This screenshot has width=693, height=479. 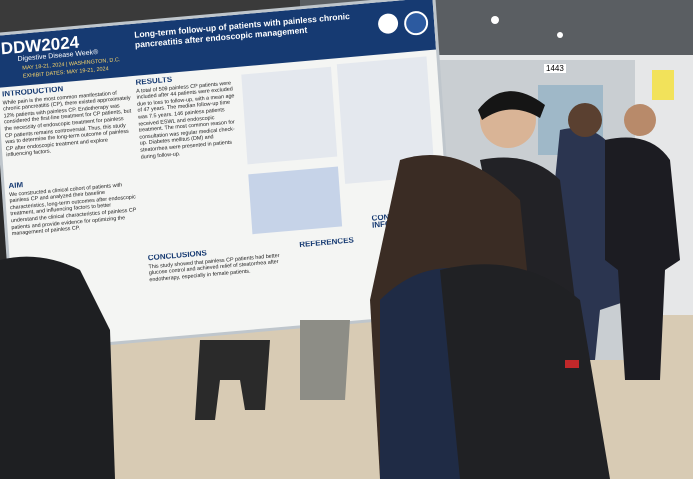 What do you see at coordinates (555, 68) in the screenshot?
I see `board-number: 1443` at bounding box center [555, 68].